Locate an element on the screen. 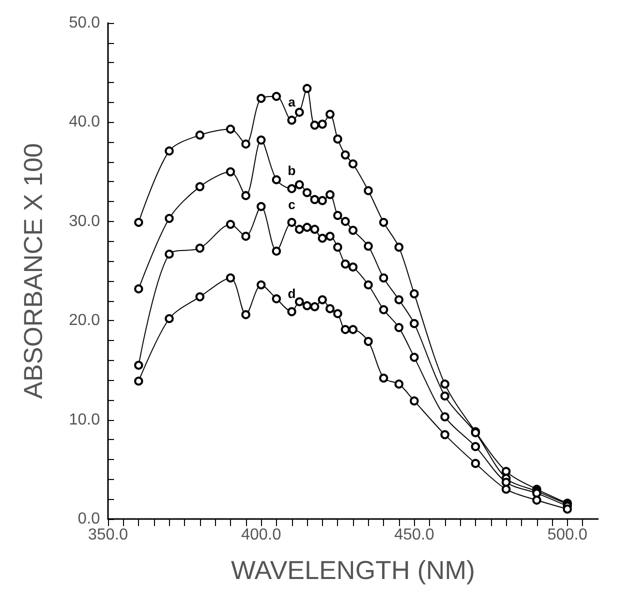  y-tick-label: 40.0 is located at coordinates (84, 122).